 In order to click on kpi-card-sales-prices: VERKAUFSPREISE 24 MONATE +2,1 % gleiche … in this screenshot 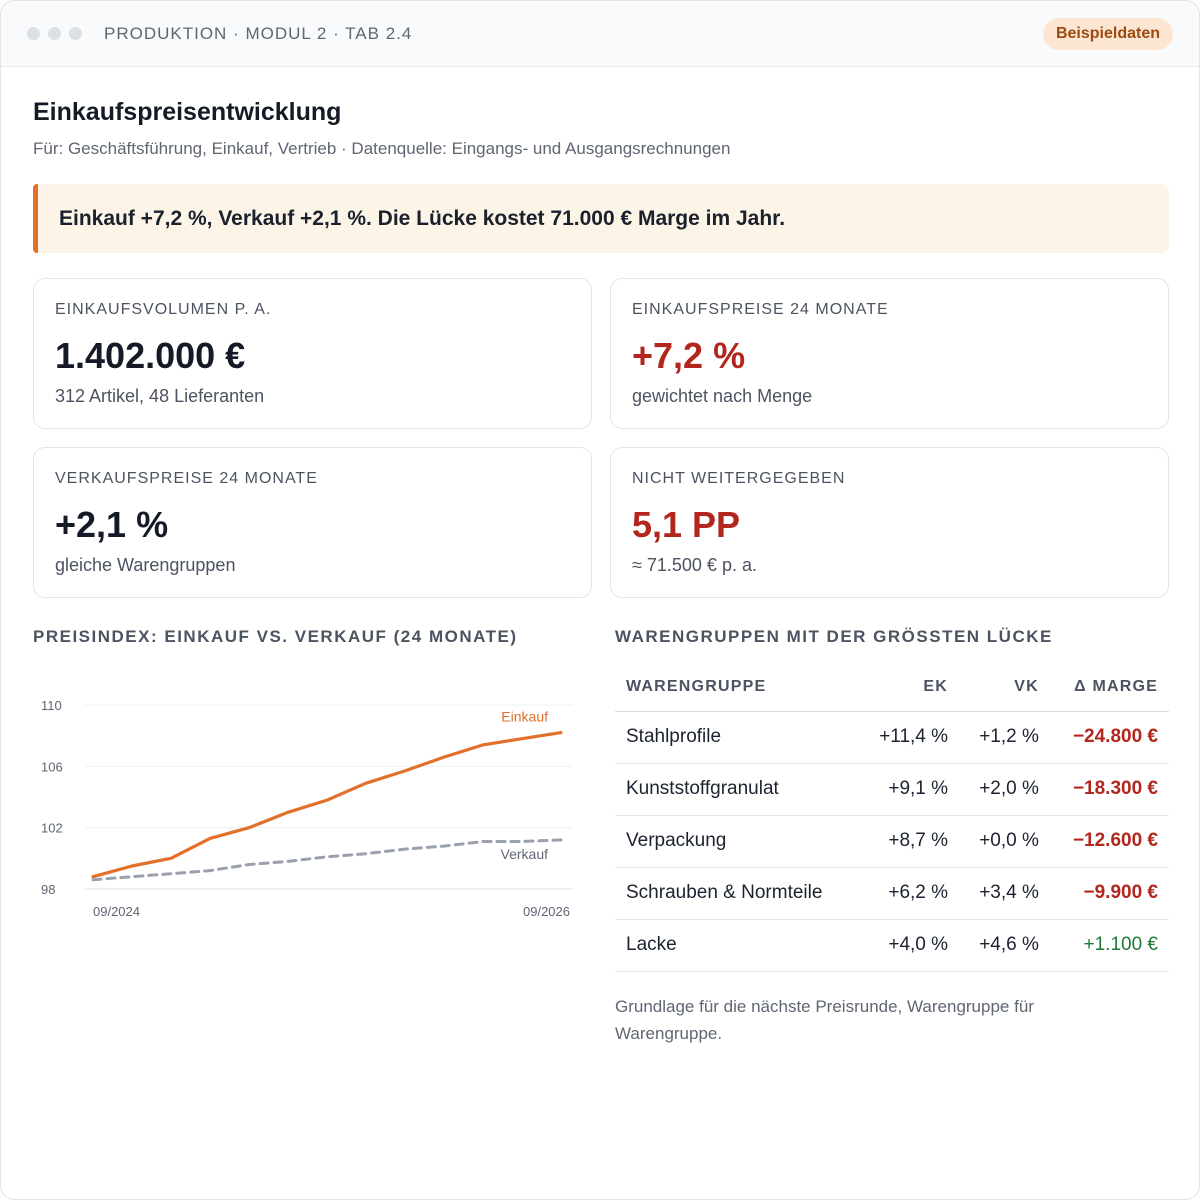, I will do `click(312, 522)`.